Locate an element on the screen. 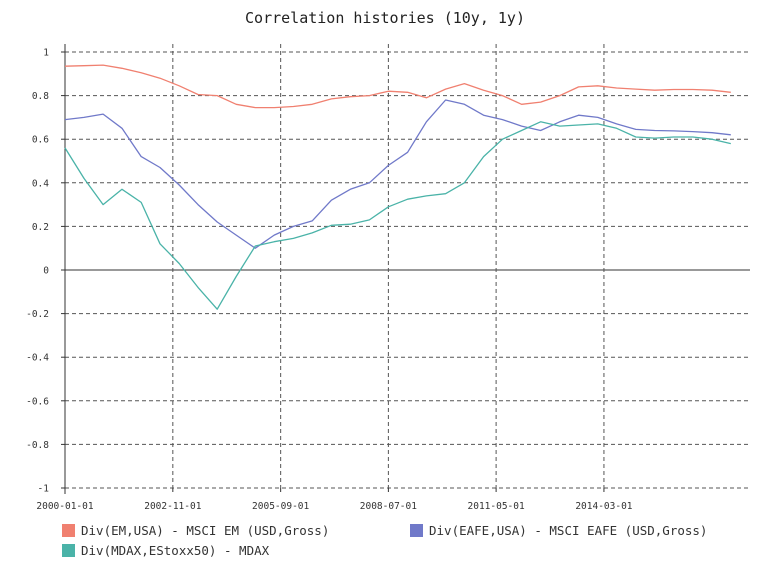  legend-item-mdax-estoxx50: Div(MDAX,EStoxx50) - MDAX is located at coordinates (165, 550).